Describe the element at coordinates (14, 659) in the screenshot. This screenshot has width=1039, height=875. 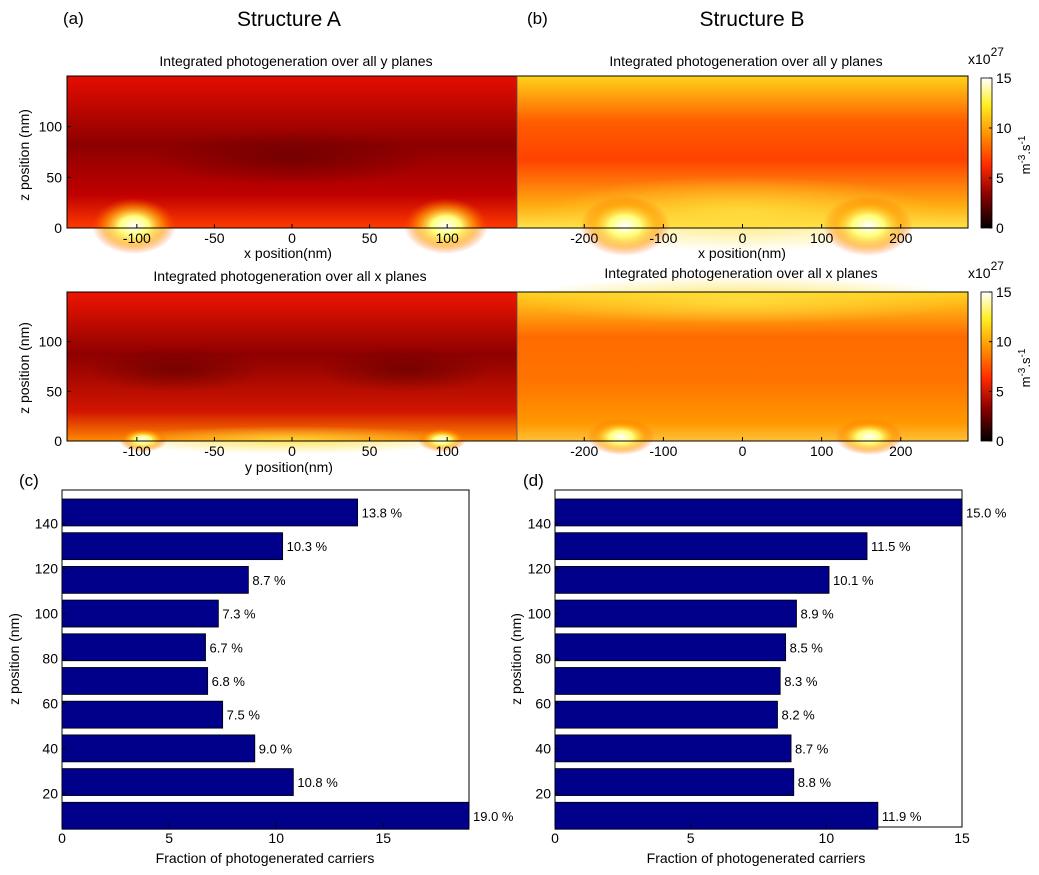
I see `ylabel-c: z position (nm)` at that location.